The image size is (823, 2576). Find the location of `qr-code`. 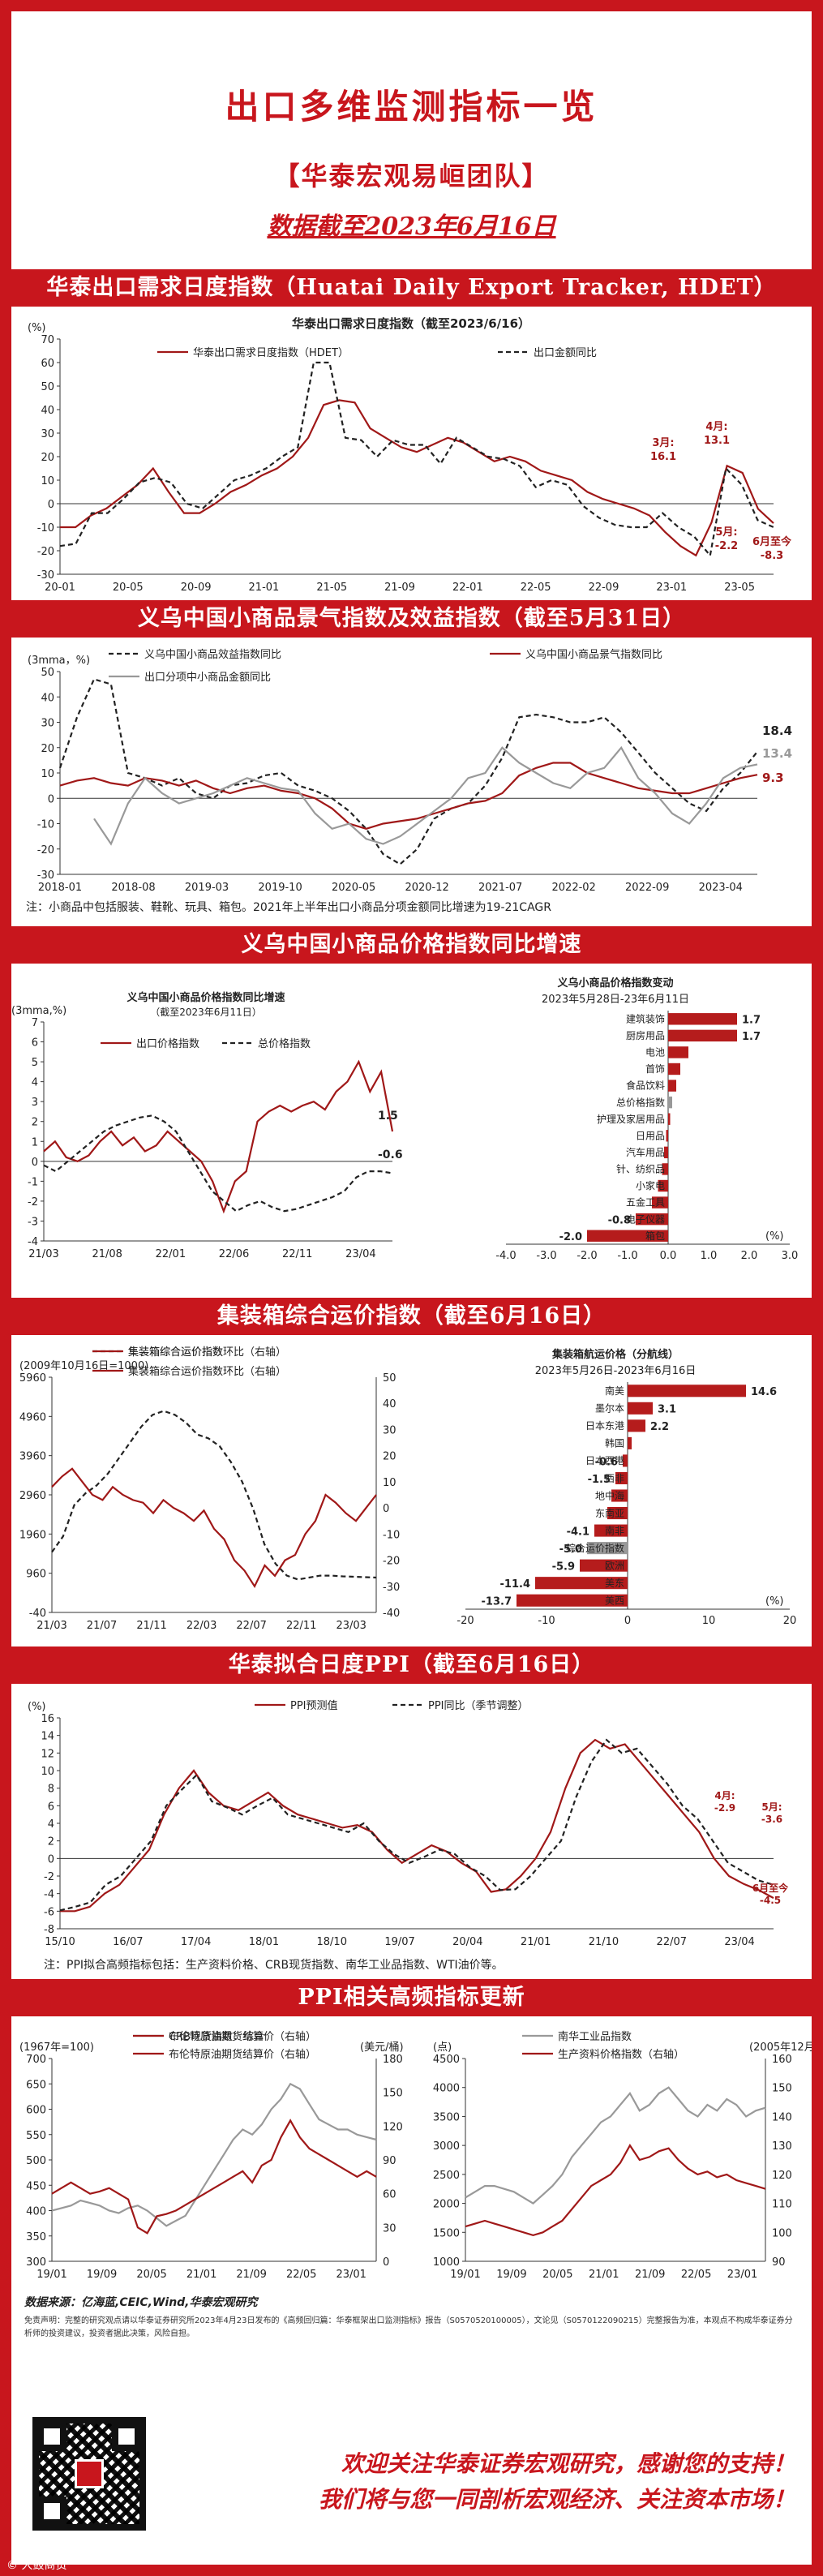

qr-code is located at coordinates (89, 2474).